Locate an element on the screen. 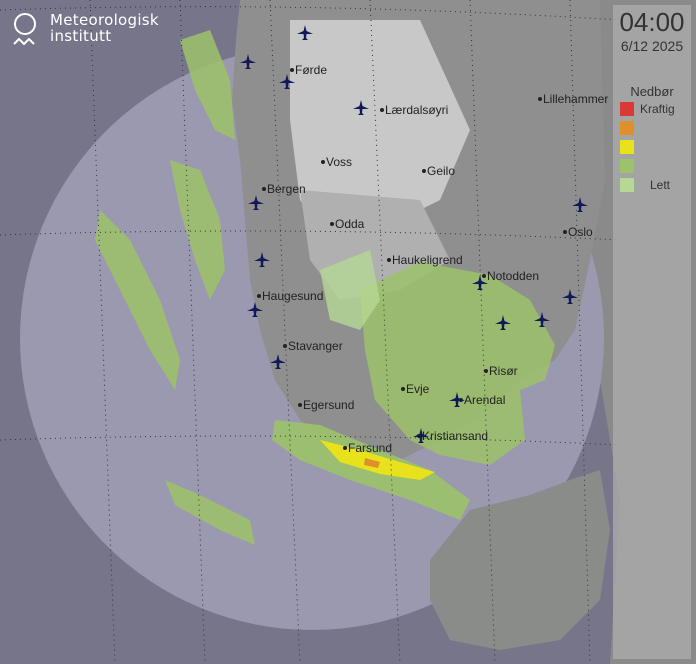  city-marker: Evje is located at coordinates (415, 389).